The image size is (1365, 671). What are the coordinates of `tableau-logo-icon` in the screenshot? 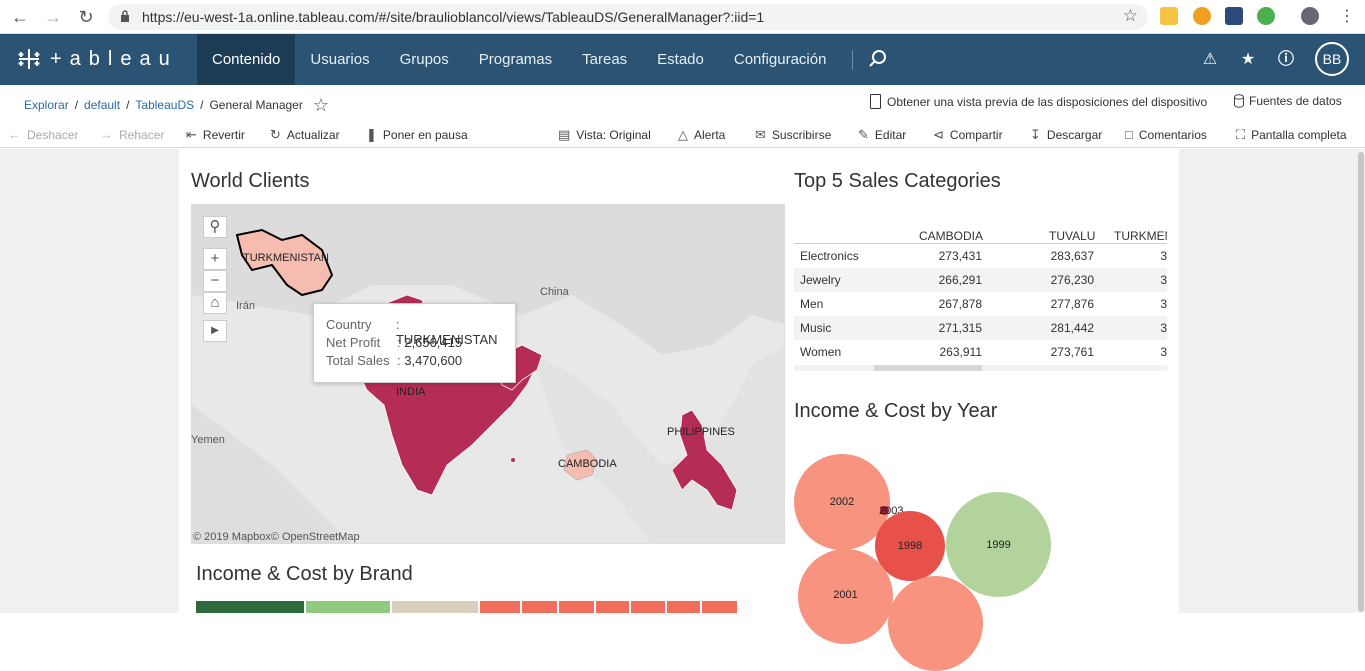 It's located at (29, 59).